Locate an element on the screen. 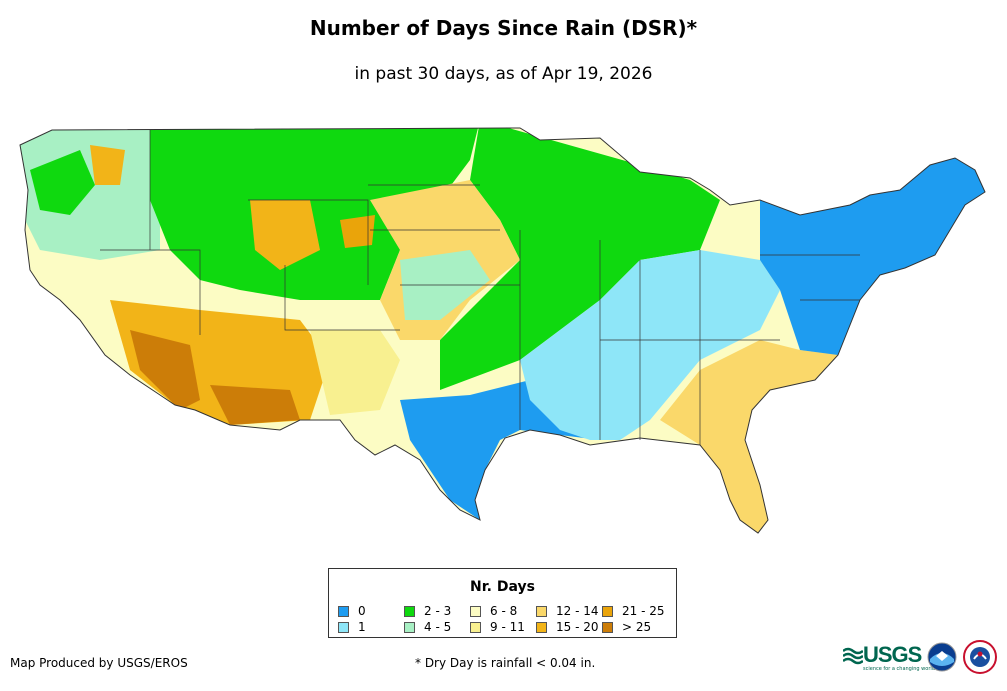 This screenshot has height=691, width=1007. legend-item: 6 - 8 is located at coordinates (503, 611).